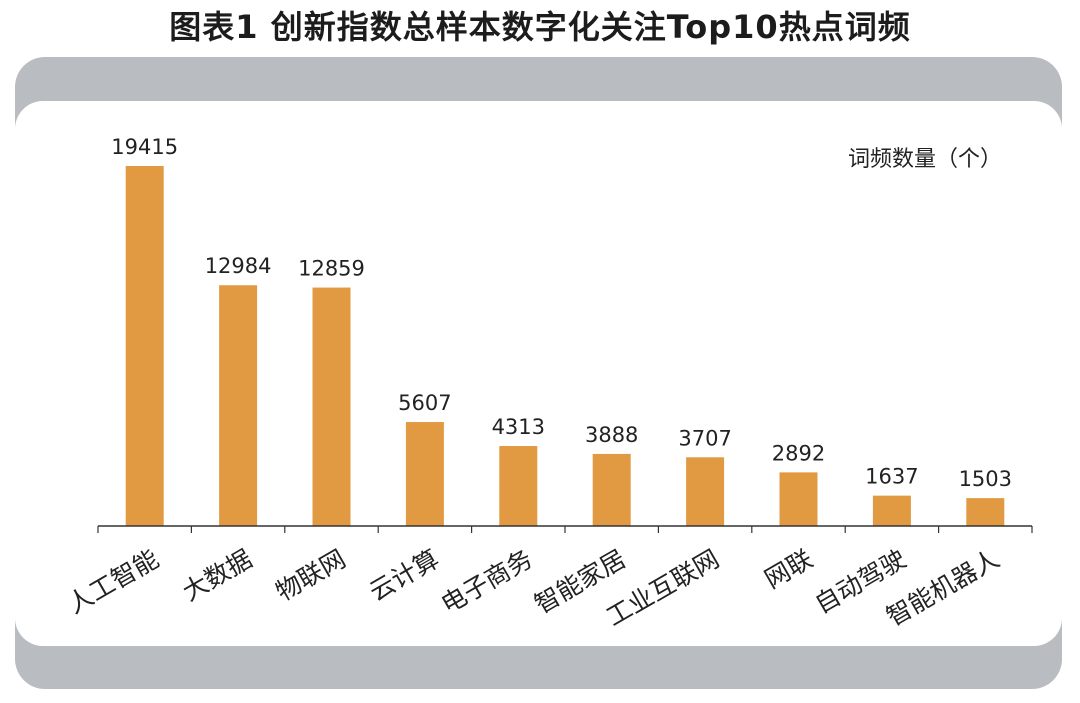 The width and height of the screenshot is (1080, 703). What do you see at coordinates (486, 581) in the screenshot?
I see `category-label: 电子商务` at bounding box center [486, 581].